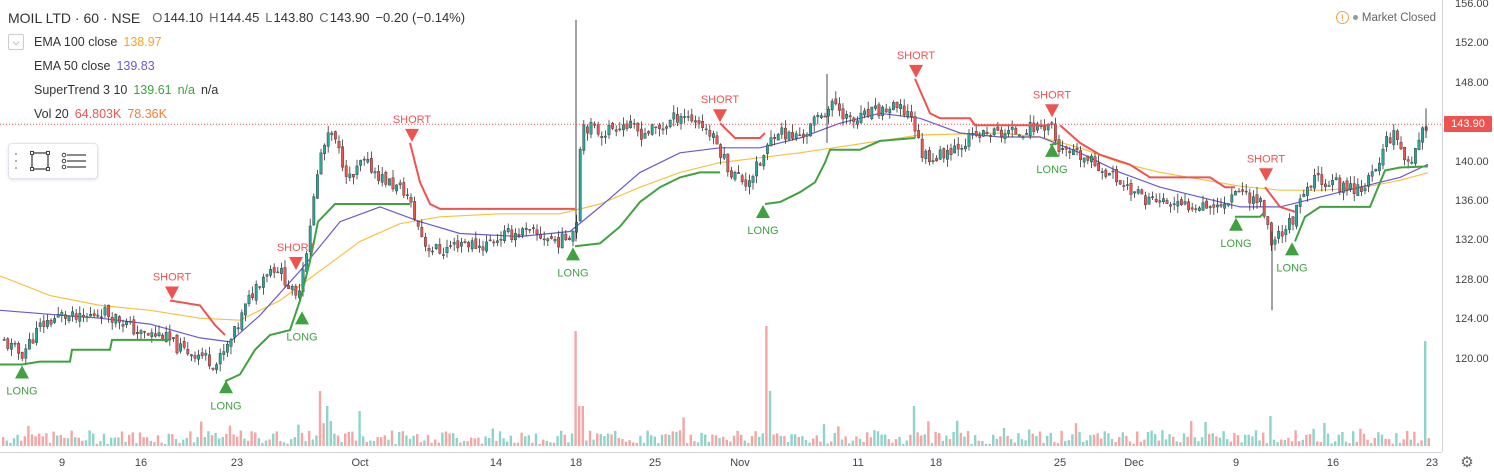 This screenshot has width=1494, height=475. Describe the element at coordinates (236, 114) in the screenshot. I see `volume-legend: Vol 20 64.803K 78.36K` at that location.